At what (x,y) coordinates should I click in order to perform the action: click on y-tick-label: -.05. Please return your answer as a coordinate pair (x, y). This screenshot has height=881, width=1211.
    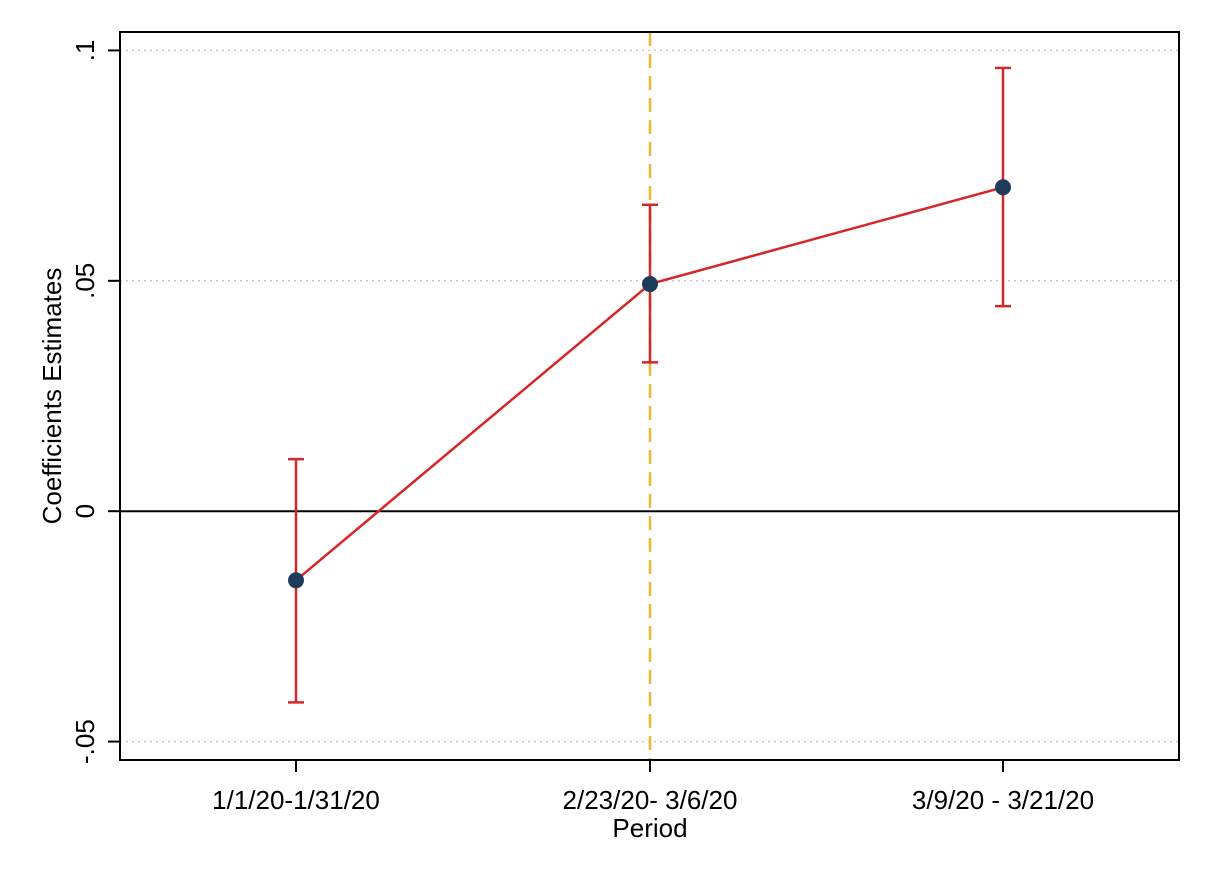
    Looking at the image, I should click on (85, 741).